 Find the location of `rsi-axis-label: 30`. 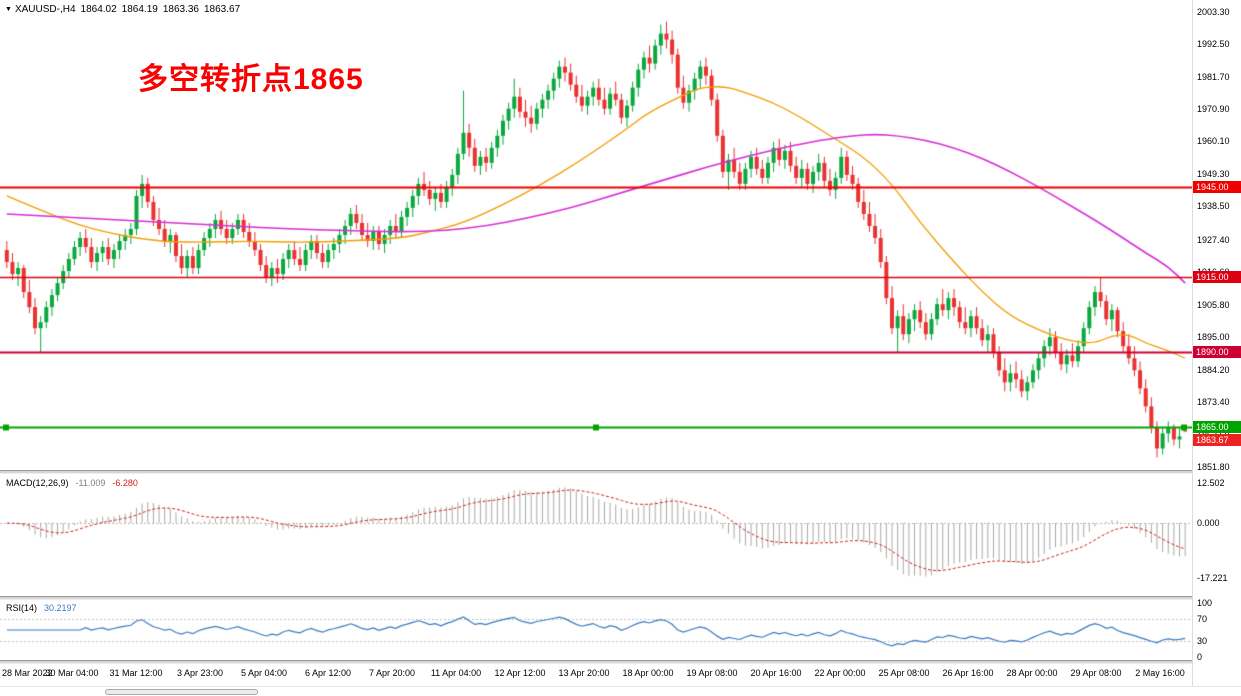

rsi-axis-label: 30 is located at coordinates (1202, 640).